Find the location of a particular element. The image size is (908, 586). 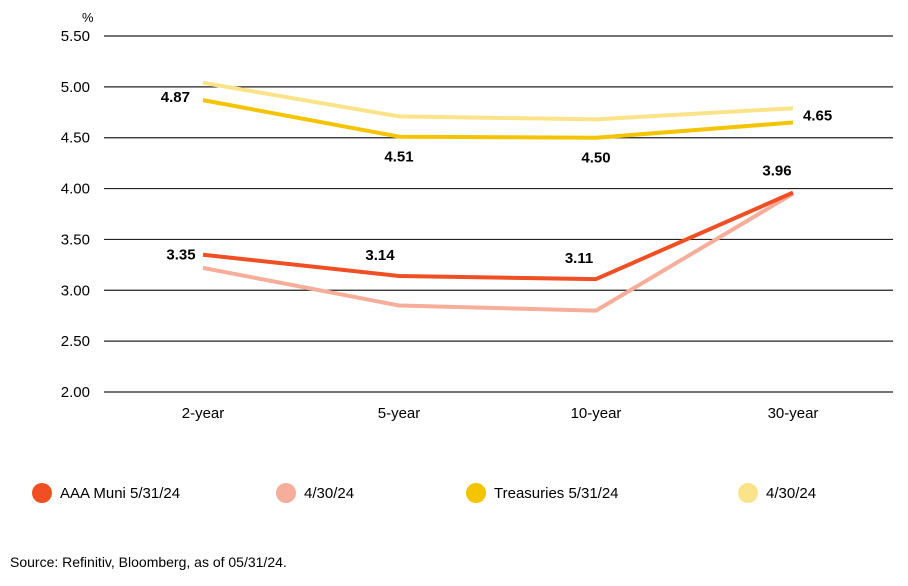

legend-item-treasuries-prior: 4/30/24 is located at coordinates (777, 493).